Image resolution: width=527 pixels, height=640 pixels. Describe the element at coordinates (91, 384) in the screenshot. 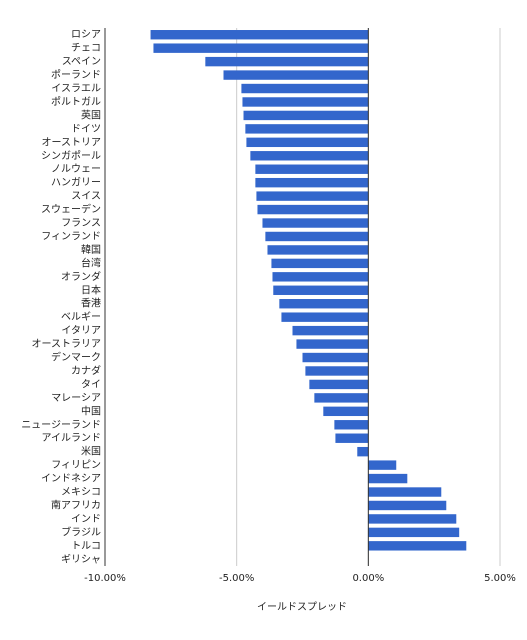

I see `y-tick-label: タイ` at that location.